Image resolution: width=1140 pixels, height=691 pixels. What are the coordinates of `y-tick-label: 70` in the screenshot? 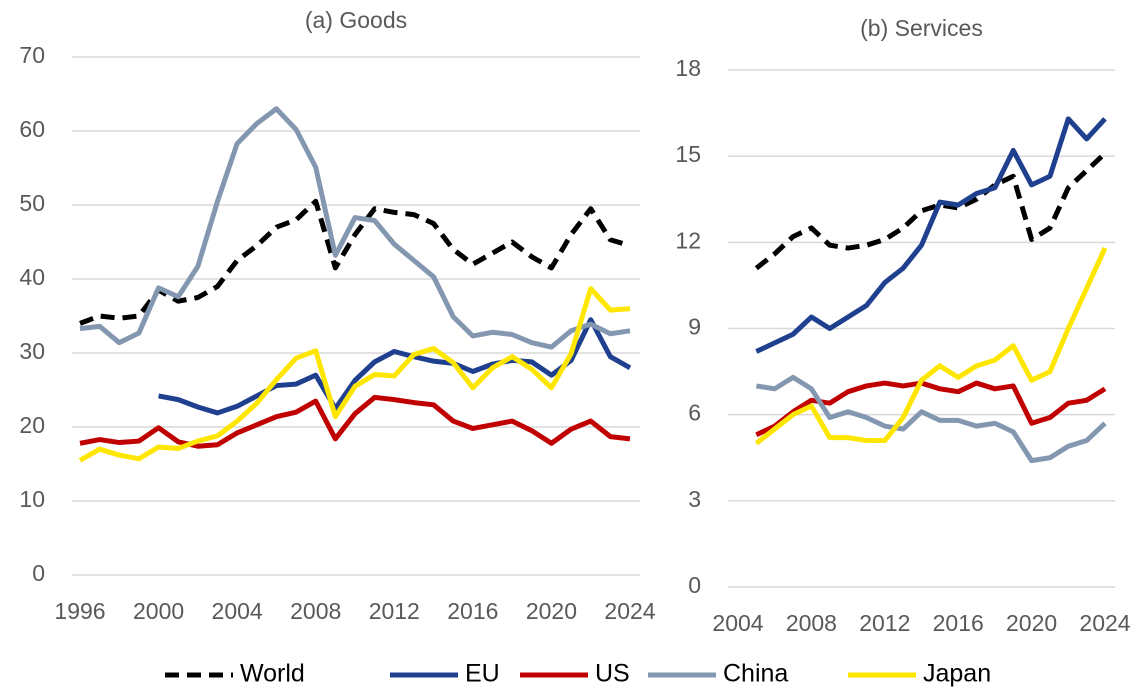 It's located at (32, 55).